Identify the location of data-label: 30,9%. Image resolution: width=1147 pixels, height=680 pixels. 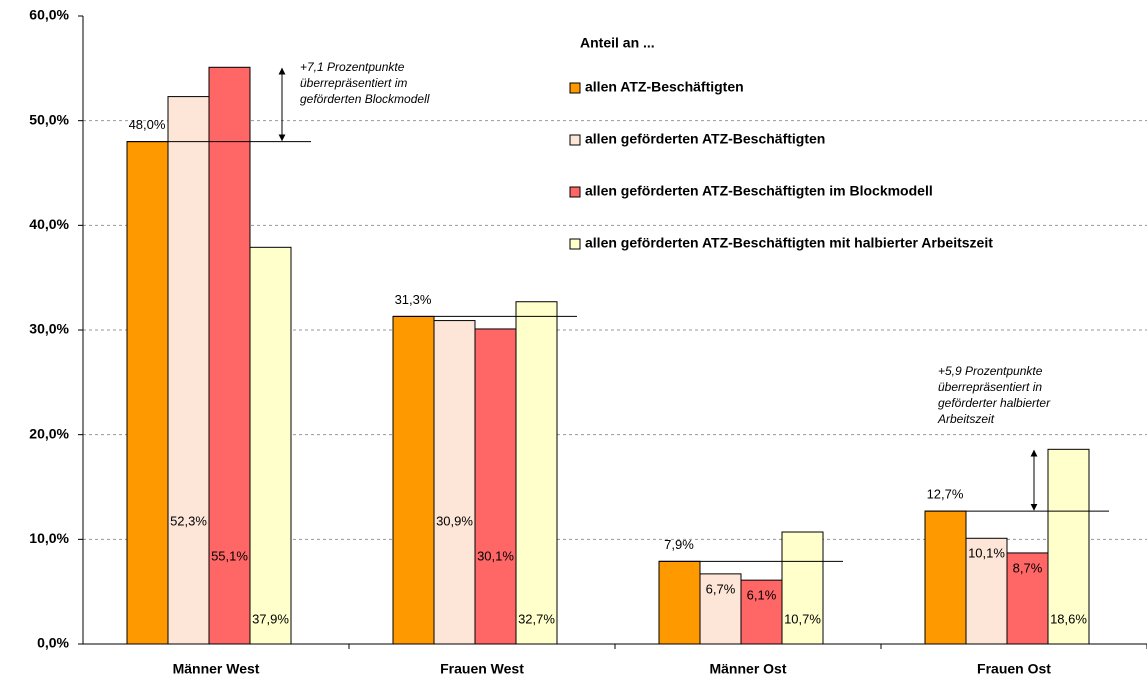
(454, 520).